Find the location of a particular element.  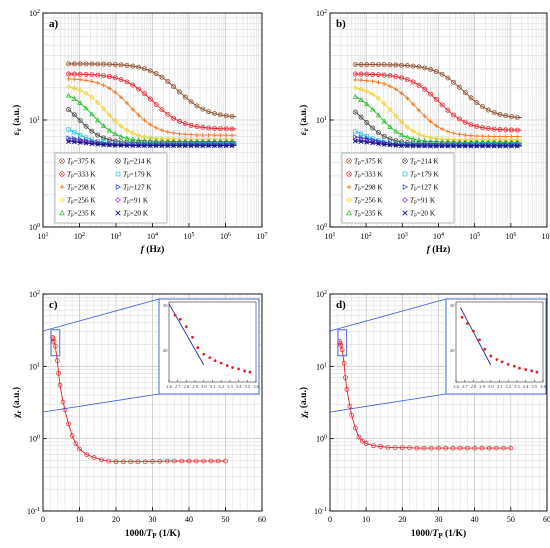

panel-label: d) is located at coordinates (341, 305).